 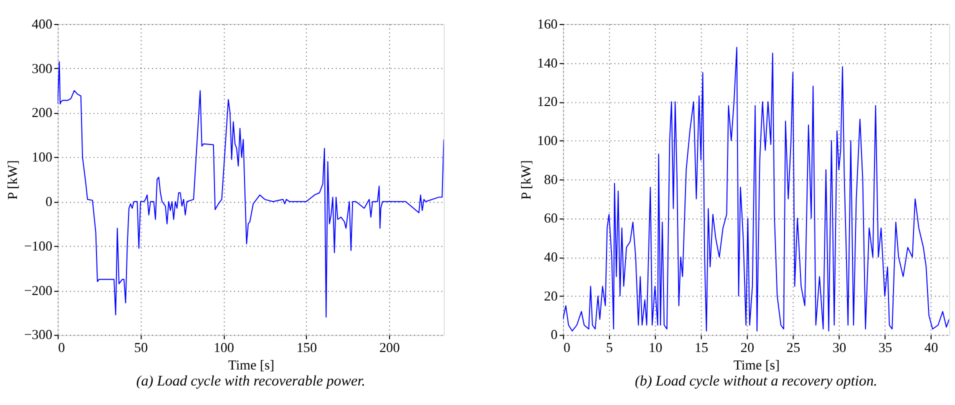 I want to click on y-tick-label: 140, so click(x=547, y=62).